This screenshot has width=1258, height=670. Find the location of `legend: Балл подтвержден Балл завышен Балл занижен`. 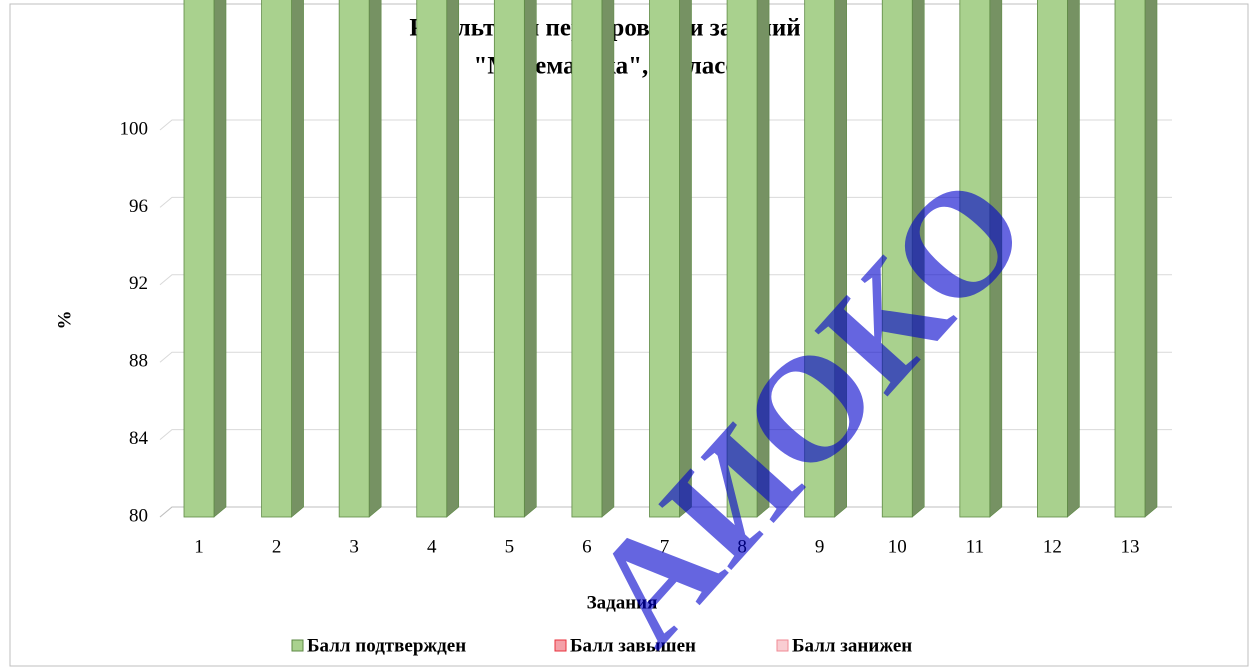

legend: Балл подтвержден Балл завышен Балл занижен is located at coordinates (601, 645).